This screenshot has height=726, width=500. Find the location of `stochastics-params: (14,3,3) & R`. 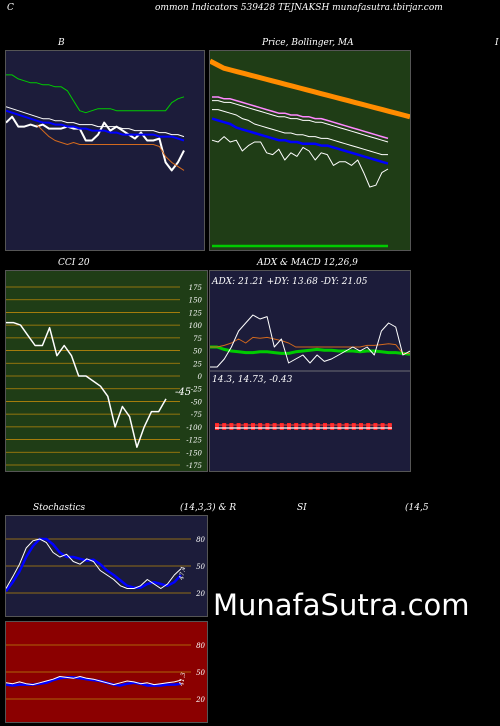

stochastics-params: (14,3,3) & R is located at coordinates (208, 508).